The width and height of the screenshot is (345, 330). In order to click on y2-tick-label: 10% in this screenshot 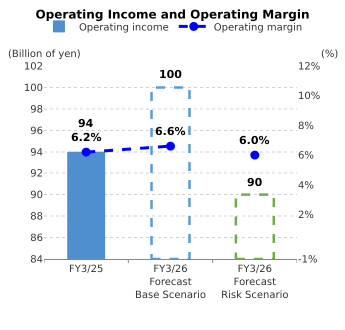, I will do `click(309, 96)`.